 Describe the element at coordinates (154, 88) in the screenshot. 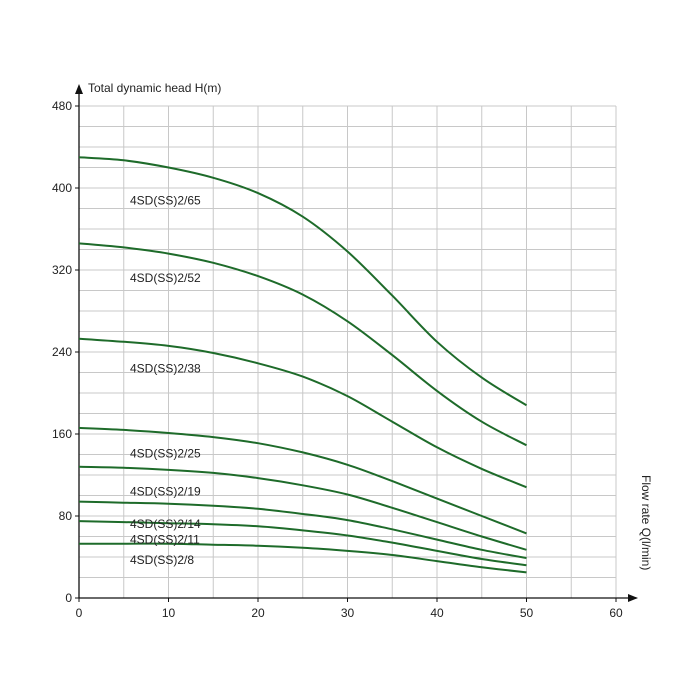

I see `y-axis-title: Total dynamic head H(m)` at that location.